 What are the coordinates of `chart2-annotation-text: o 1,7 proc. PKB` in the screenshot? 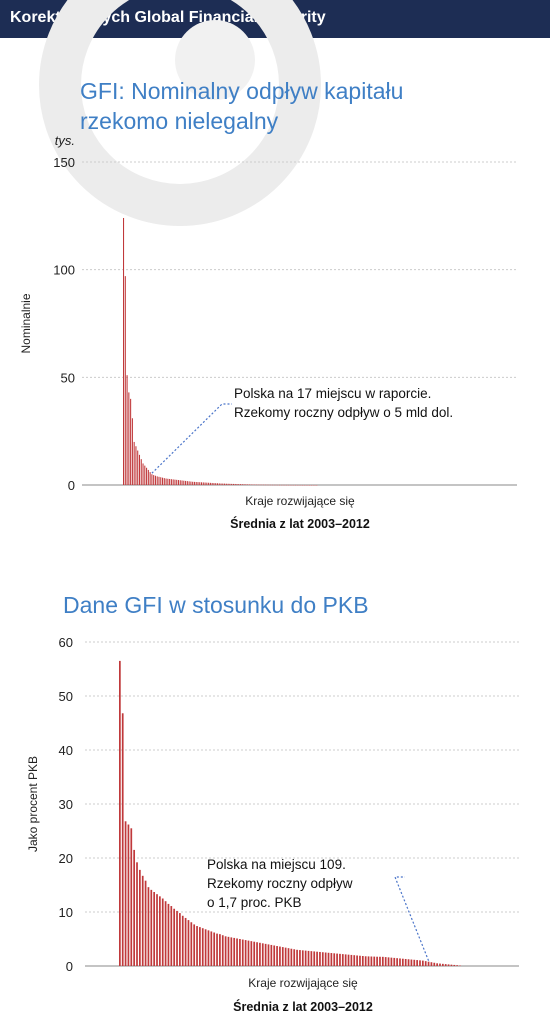 It's located at (254, 902).